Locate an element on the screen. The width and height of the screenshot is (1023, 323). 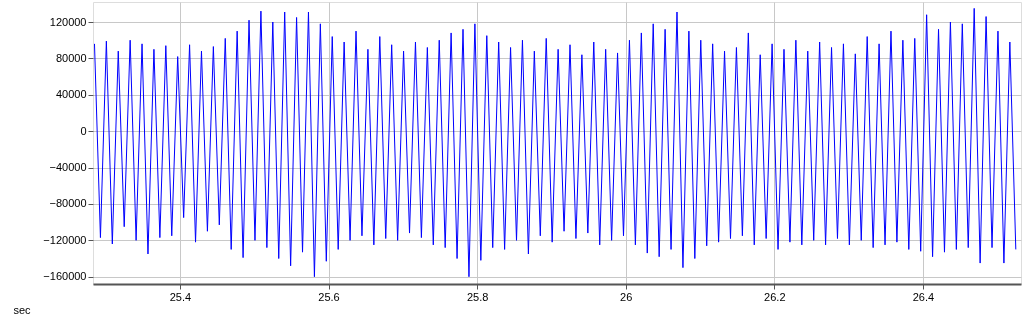
y-tick-label: −80000 is located at coordinates (68, 203).